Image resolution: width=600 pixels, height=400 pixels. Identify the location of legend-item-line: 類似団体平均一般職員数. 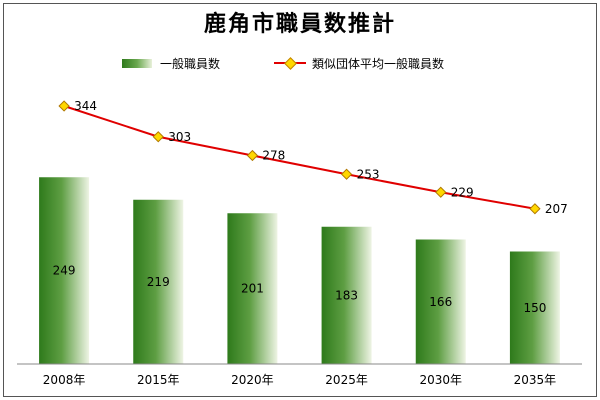
(359, 63).